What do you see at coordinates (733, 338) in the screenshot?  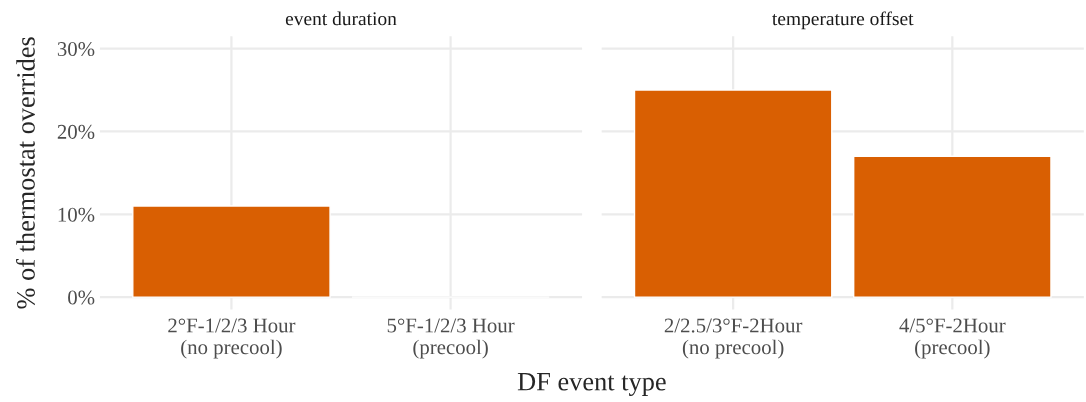 I see `x-tick-label: 2/2.5/3°F-2Hour (no precool)` at bounding box center [733, 338].